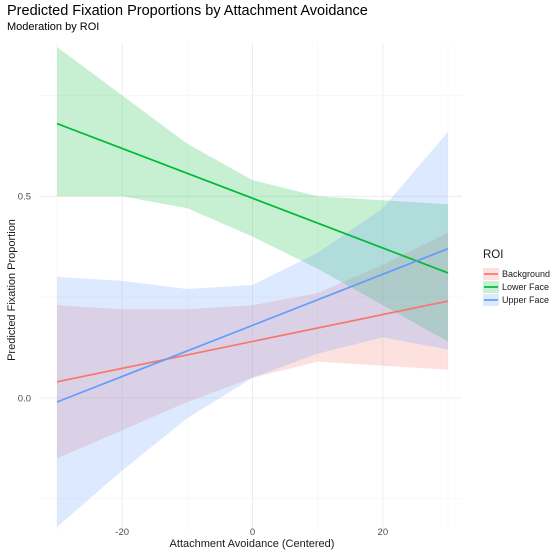  I want to click on legend-title: ROI, so click(493, 255).